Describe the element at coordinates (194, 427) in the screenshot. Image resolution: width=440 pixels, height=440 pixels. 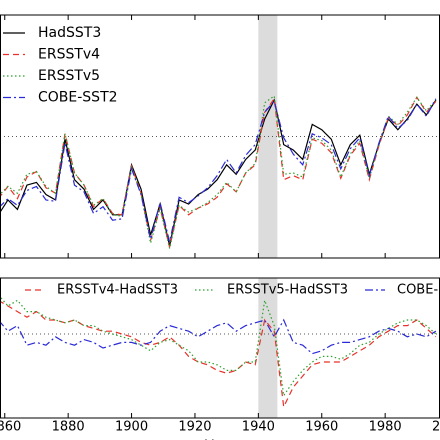
I see `x-tick-label: 1920` at that location.